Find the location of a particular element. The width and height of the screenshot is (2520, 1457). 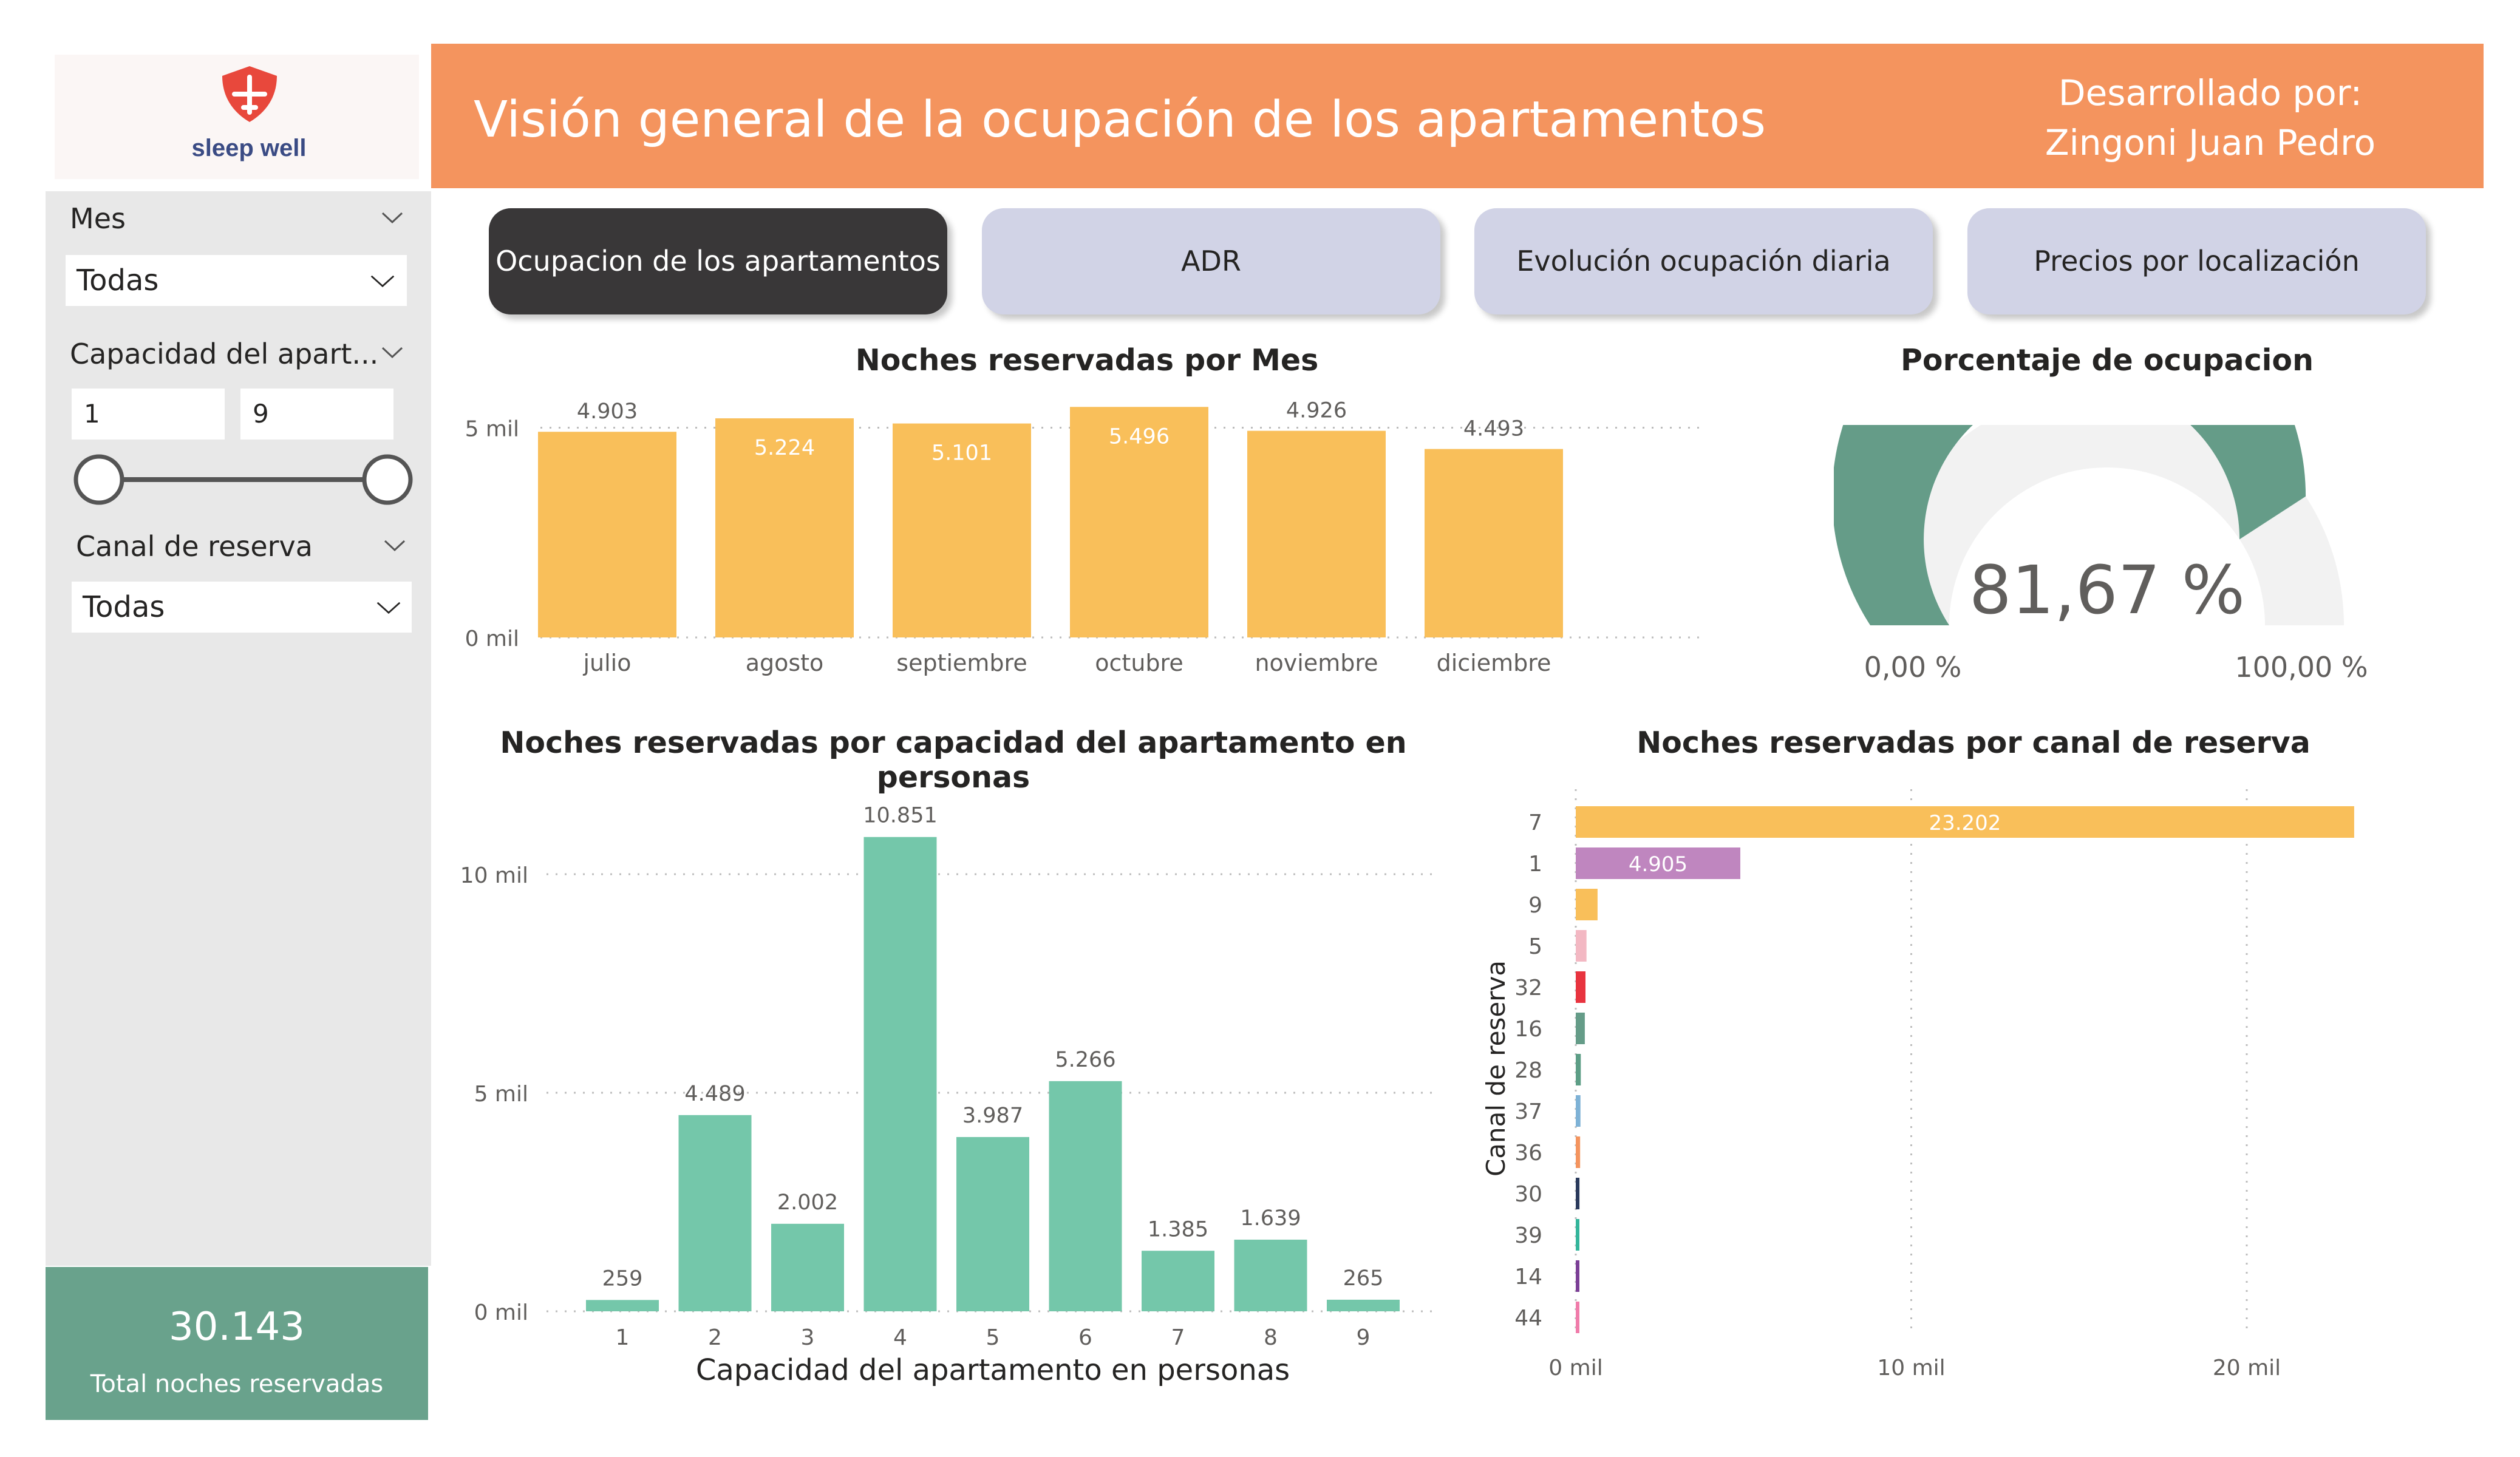

x-tick-label: 5 is located at coordinates (993, 1337).